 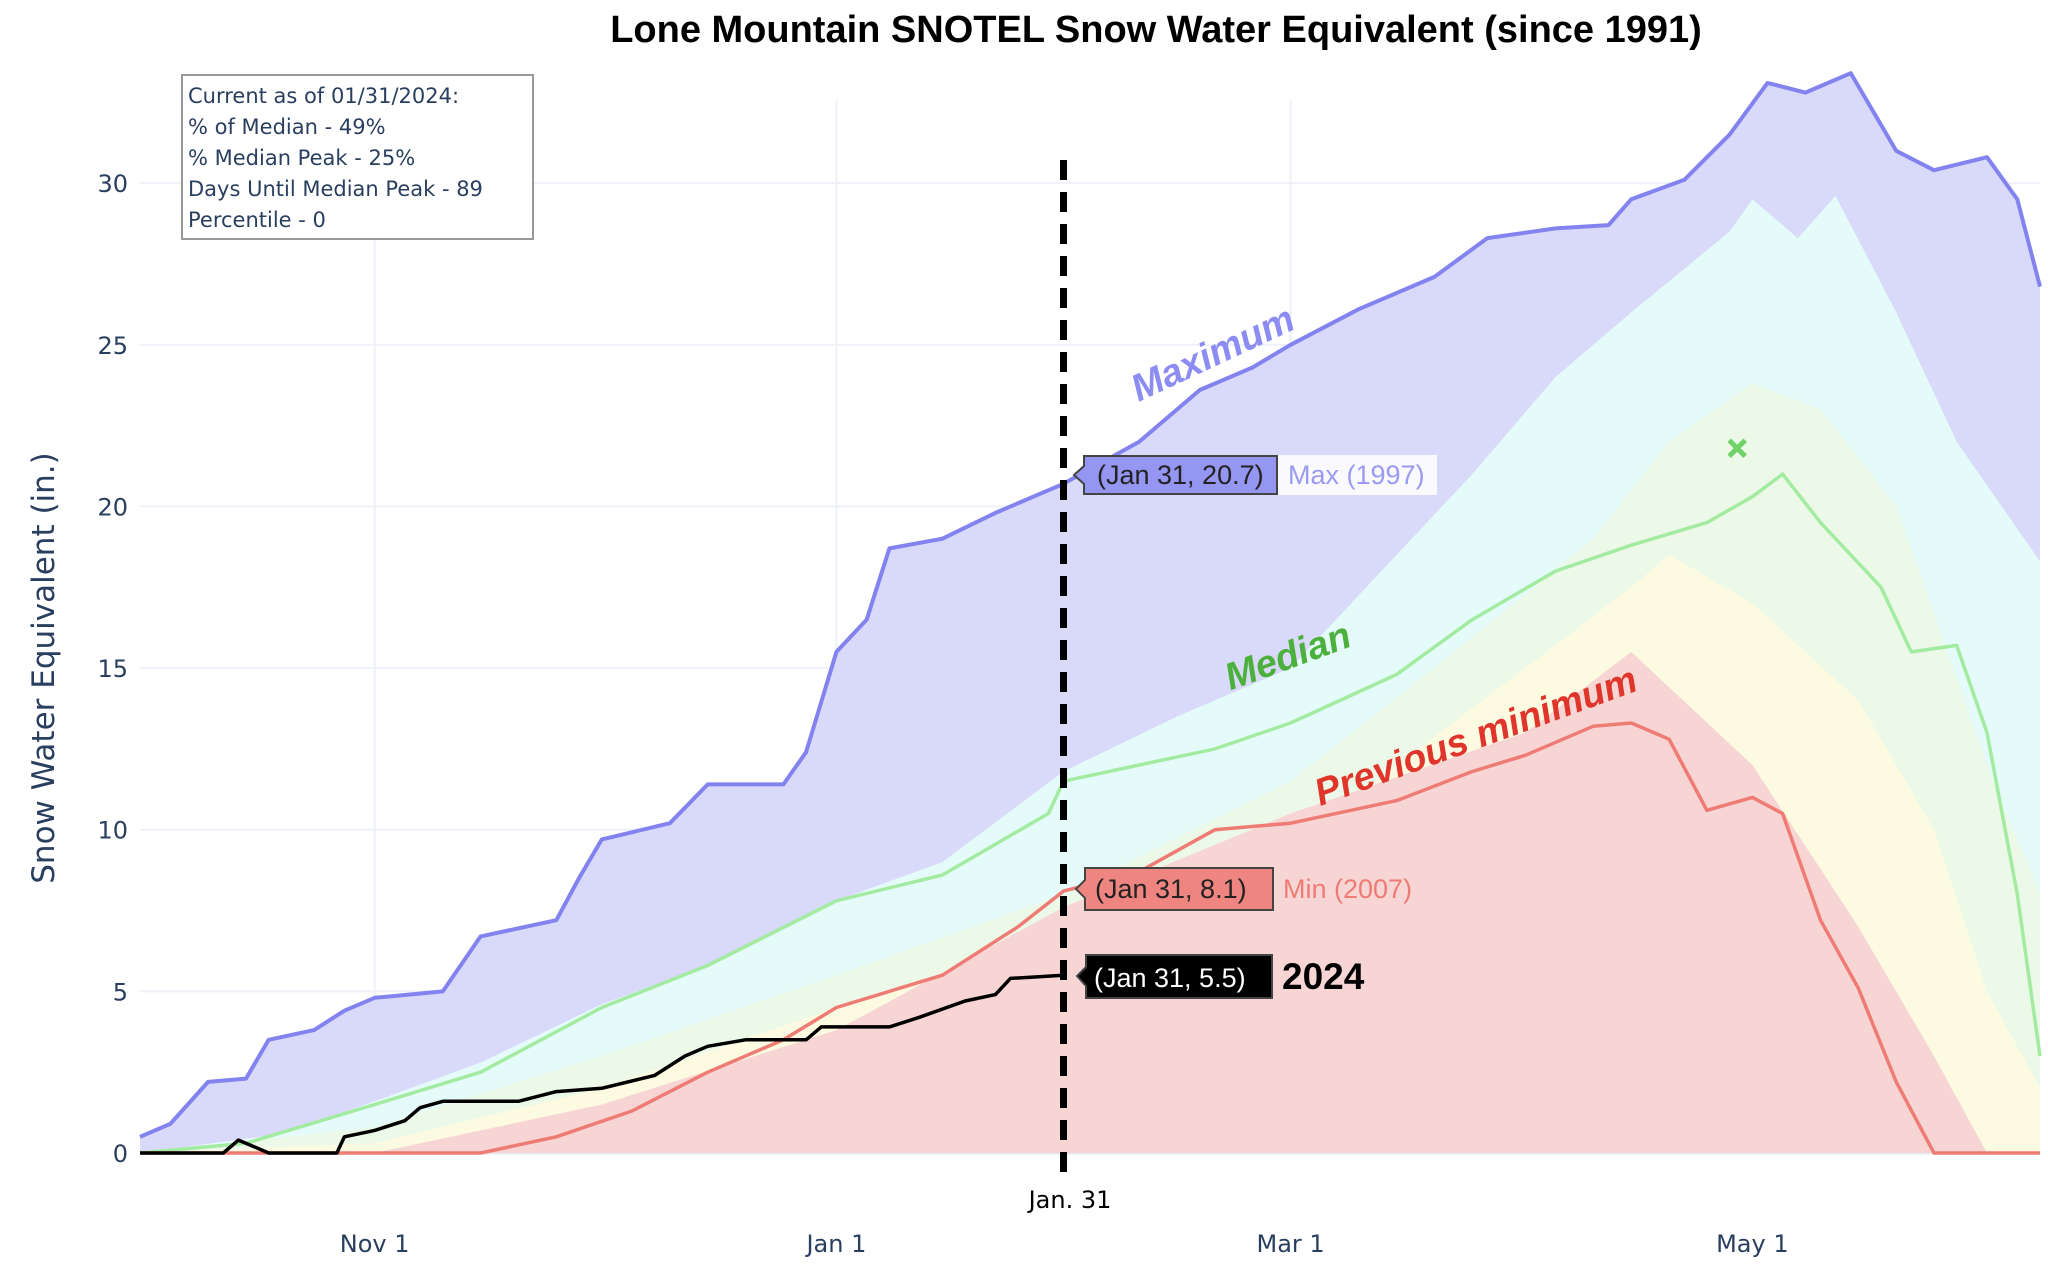 I want to click on info-line: % Median Peak - 25%, so click(x=301, y=158).